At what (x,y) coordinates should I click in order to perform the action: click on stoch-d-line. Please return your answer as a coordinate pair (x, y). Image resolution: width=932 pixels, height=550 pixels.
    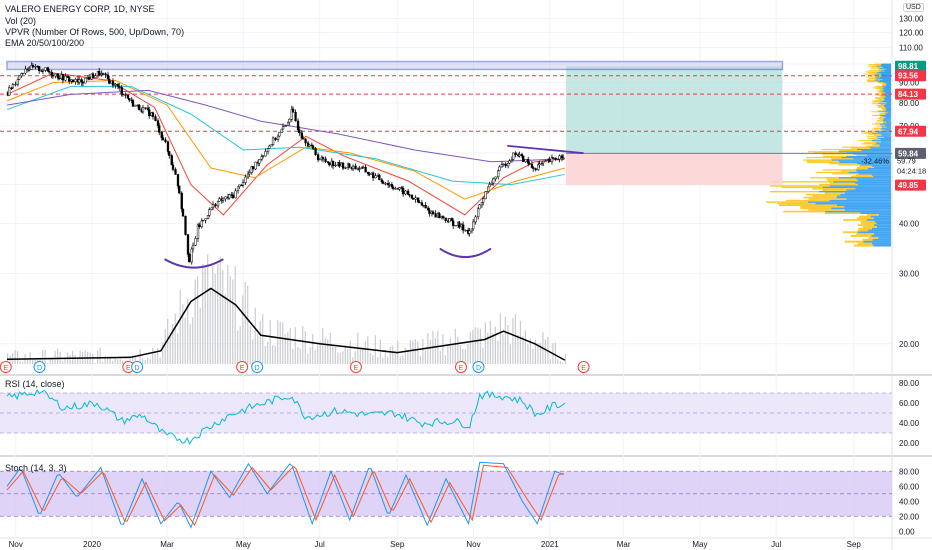
    Looking at the image, I should click on (285, 495).